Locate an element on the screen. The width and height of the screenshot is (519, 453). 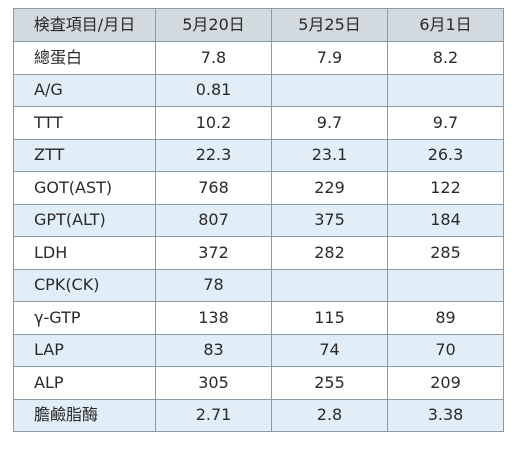
value-cell: 2.71 is located at coordinates (213, 415).